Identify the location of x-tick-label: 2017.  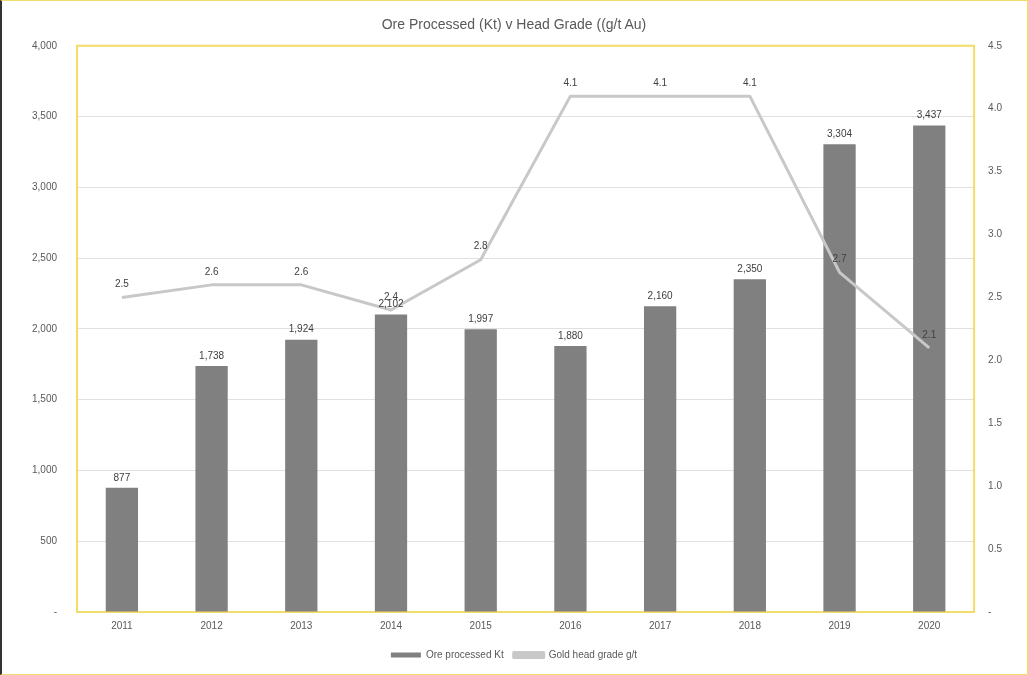
(660, 625).